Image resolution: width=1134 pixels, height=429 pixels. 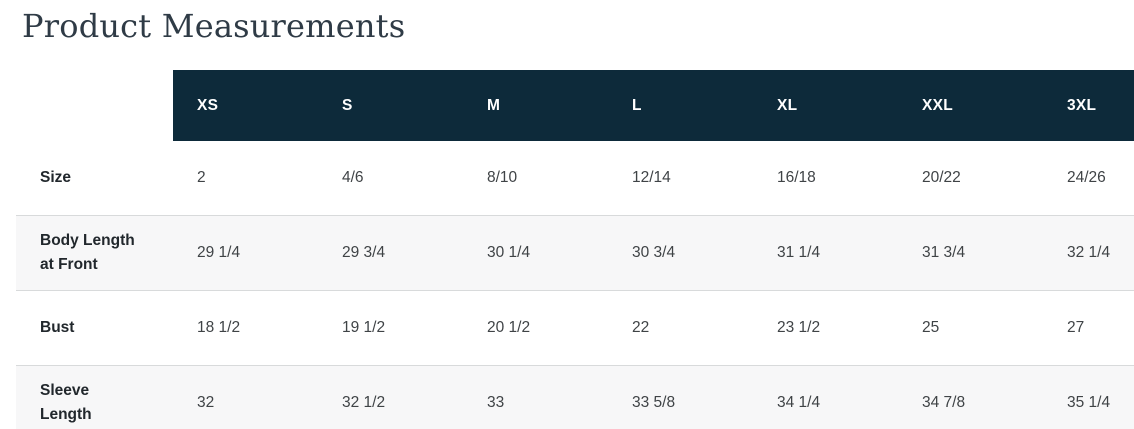 What do you see at coordinates (390, 253) in the screenshot?
I see `table-cell: 29 3/4` at bounding box center [390, 253].